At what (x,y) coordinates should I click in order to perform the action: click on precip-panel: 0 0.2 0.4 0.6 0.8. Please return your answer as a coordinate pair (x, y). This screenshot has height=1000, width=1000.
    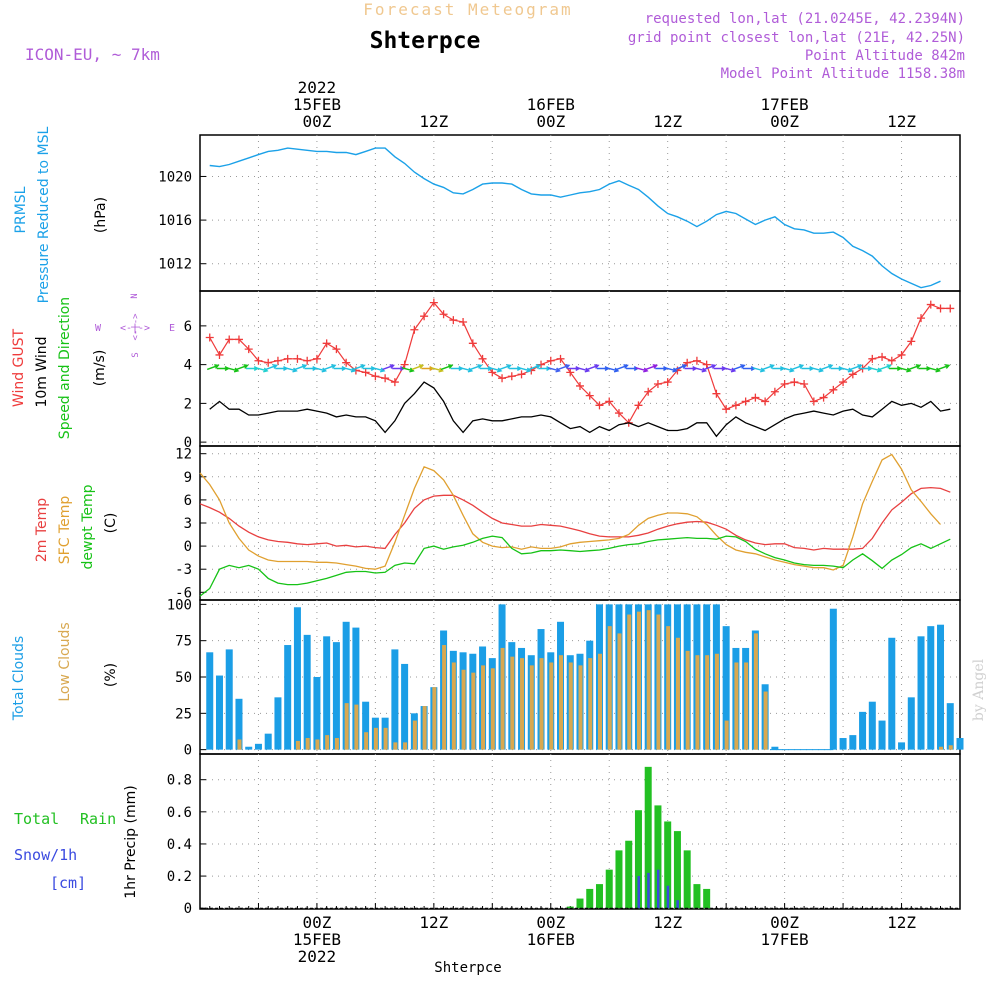
    Looking at the image, I should click on (564, 835).